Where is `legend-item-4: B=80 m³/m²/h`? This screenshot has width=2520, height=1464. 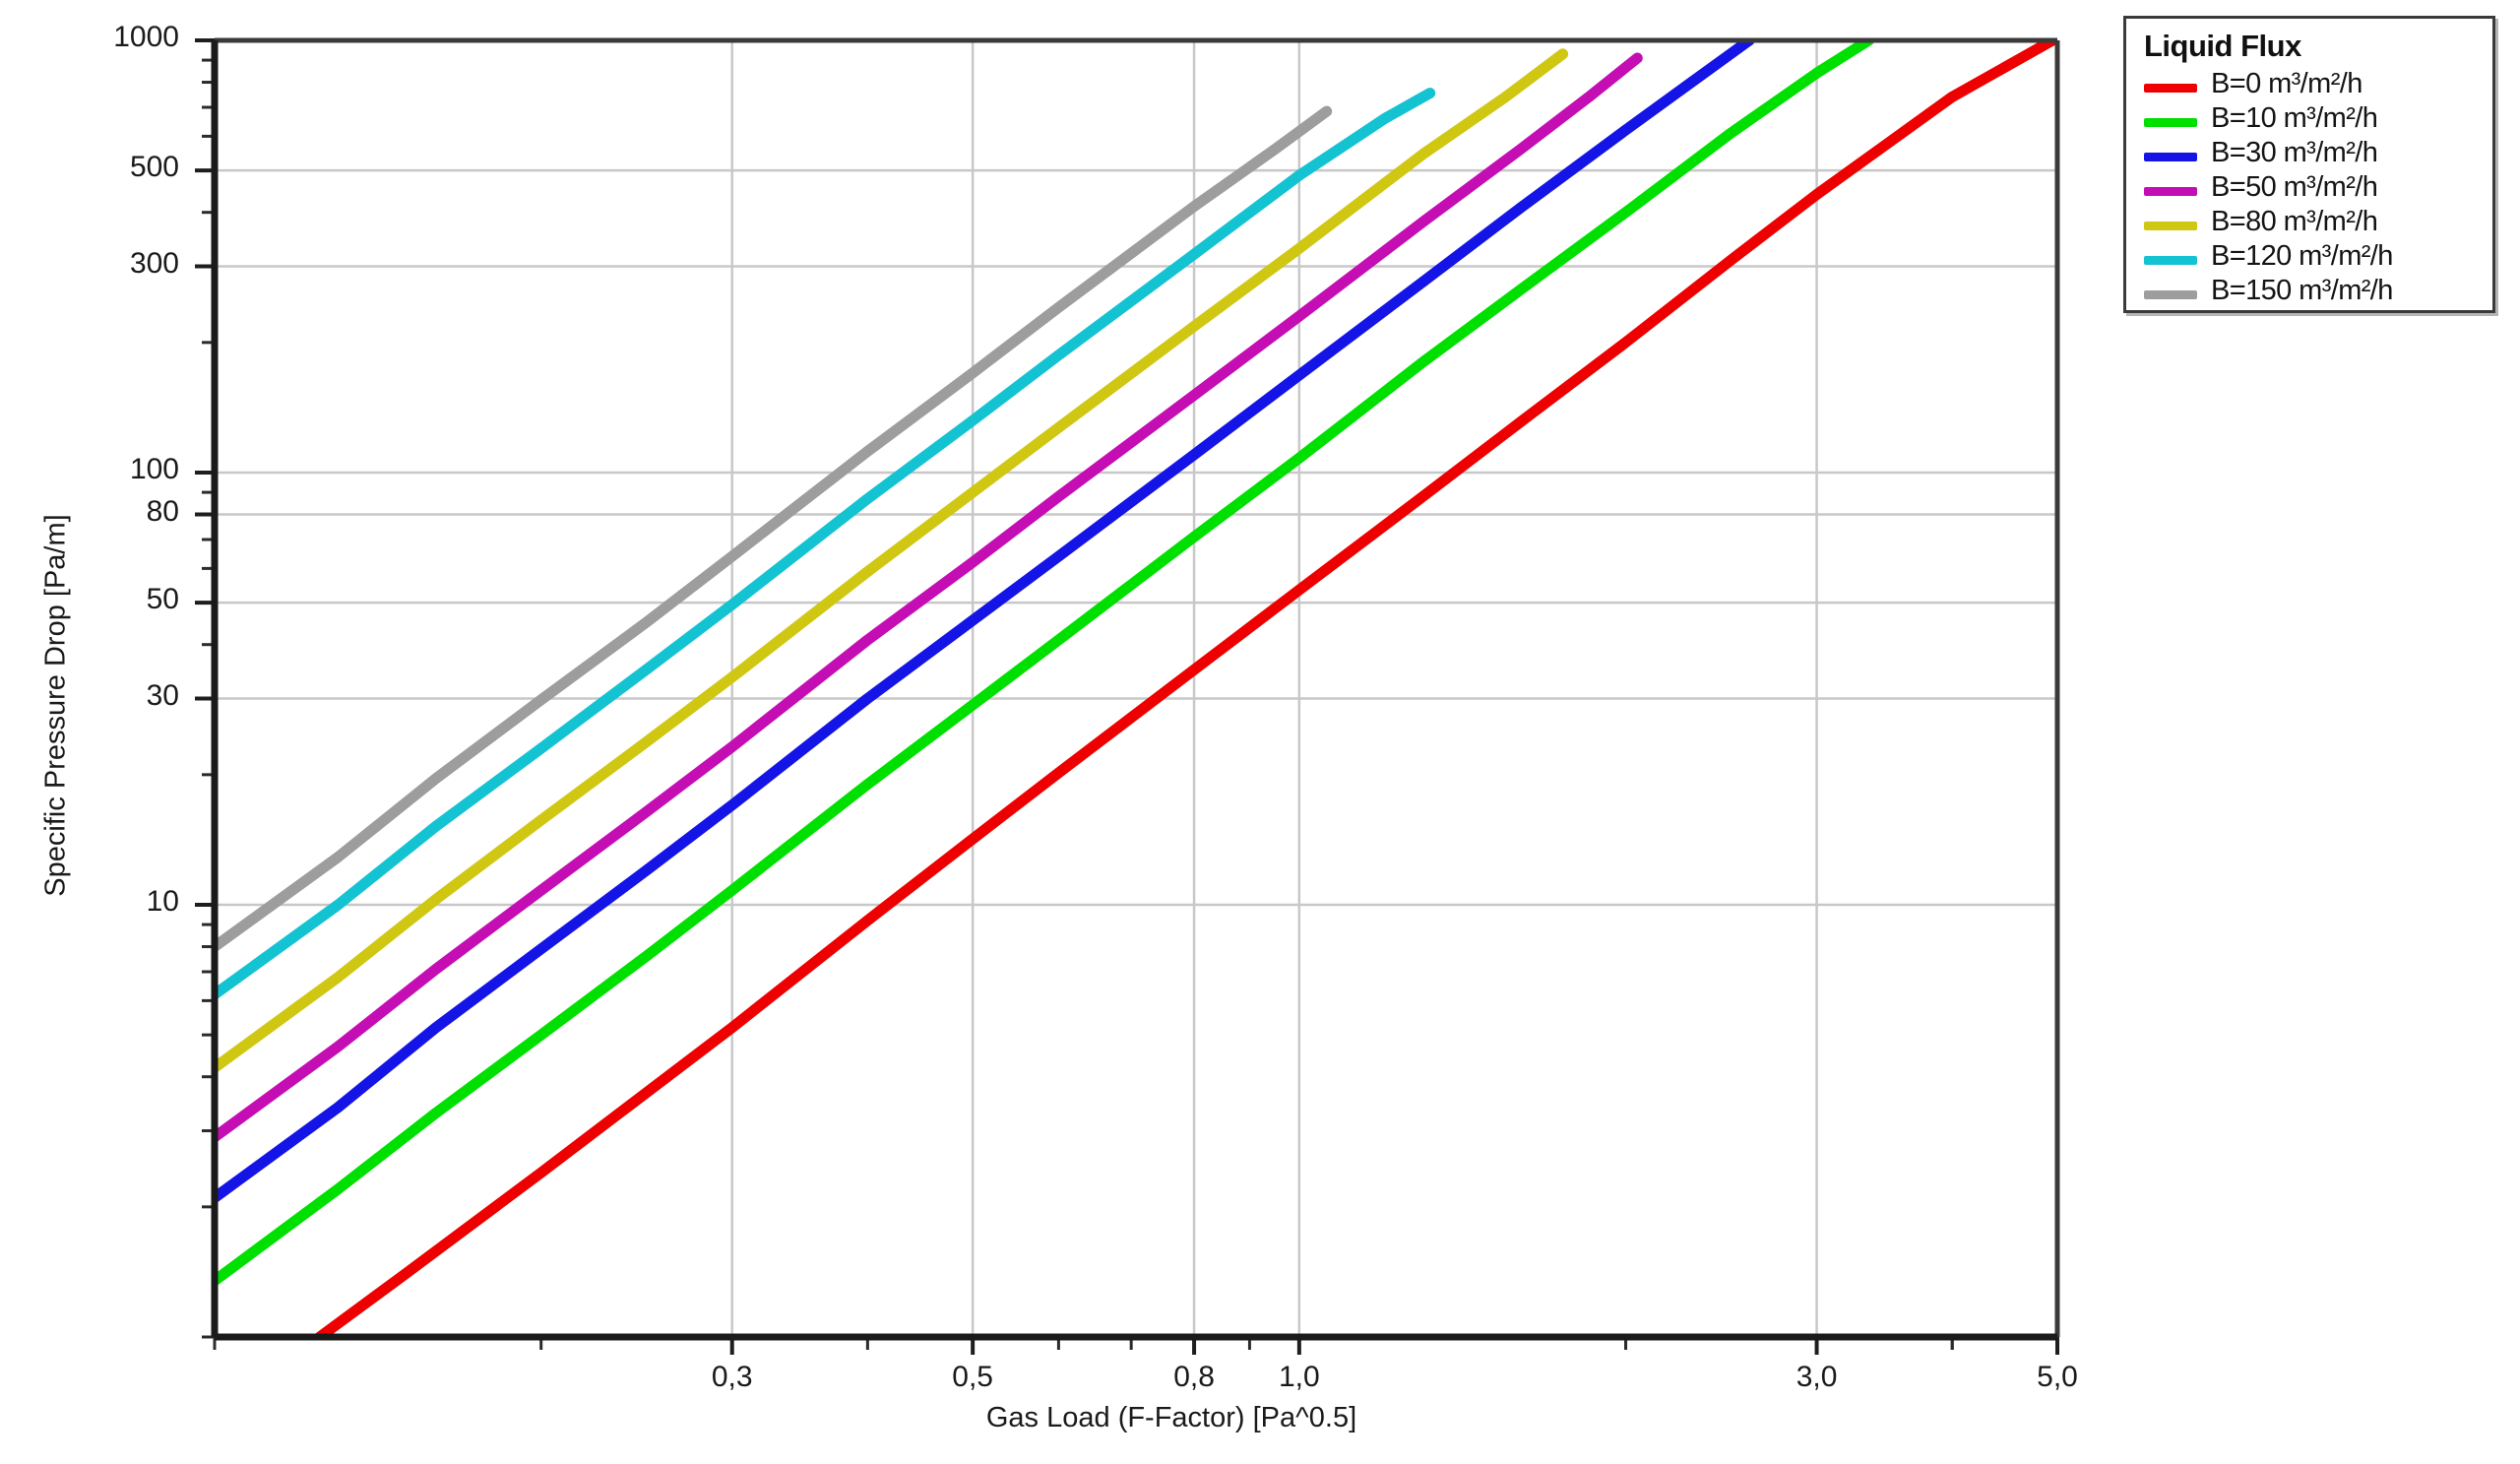 legend-item-4: B=80 m³/m²/h is located at coordinates (2313, 226).